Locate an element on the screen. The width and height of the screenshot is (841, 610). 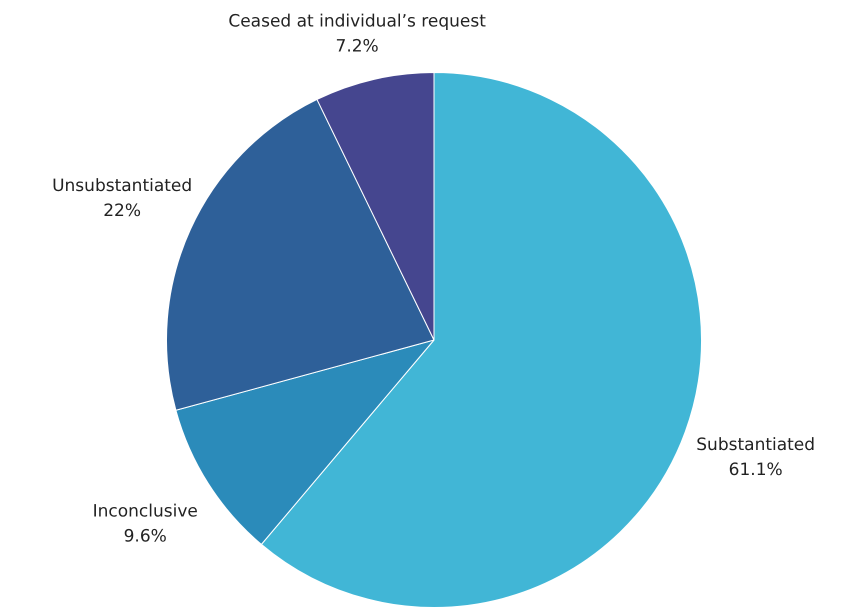
slice-label: Ceased at individual’s request is located at coordinates (357, 21).